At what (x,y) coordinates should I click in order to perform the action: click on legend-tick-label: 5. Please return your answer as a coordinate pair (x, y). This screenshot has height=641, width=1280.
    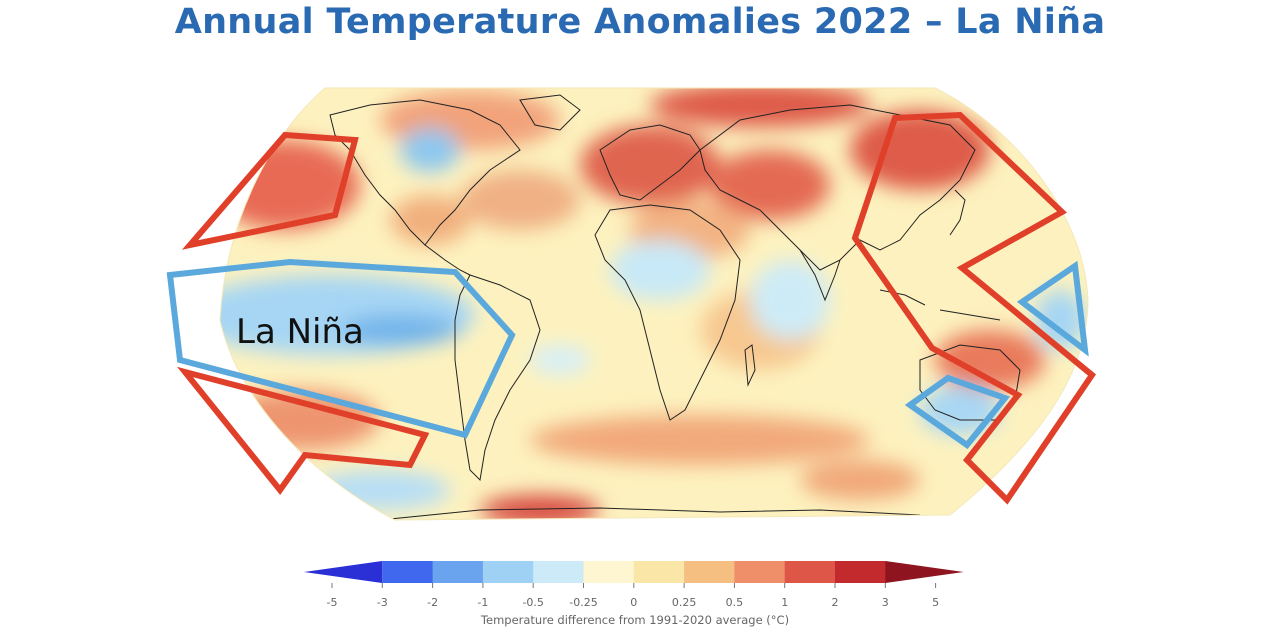
    Looking at the image, I should click on (936, 602).